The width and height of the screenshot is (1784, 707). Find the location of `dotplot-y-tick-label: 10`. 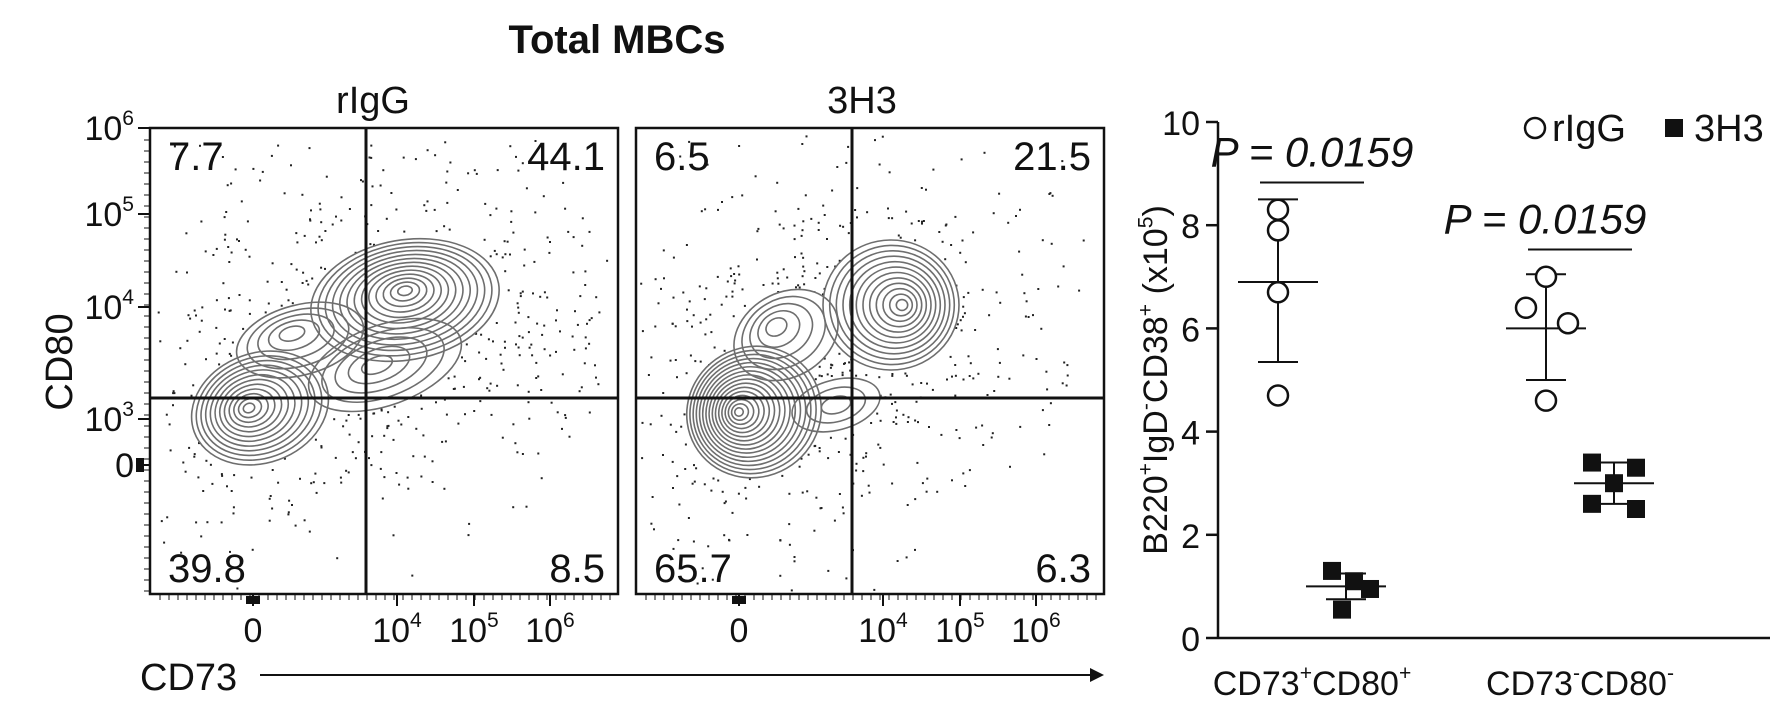

dotplot-y-tick-label: 10 is located at coordinates (1181, 124).